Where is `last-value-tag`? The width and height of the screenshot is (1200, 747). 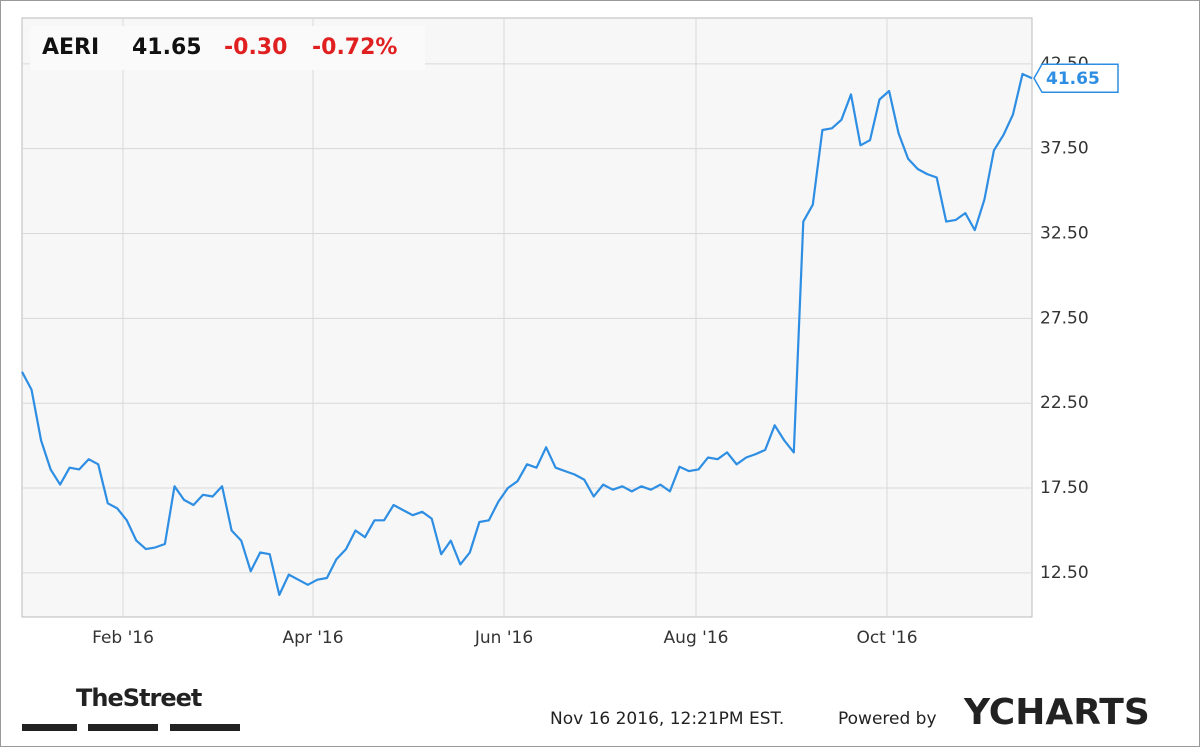
last-value-tag is located at coordinates (1076, 78).